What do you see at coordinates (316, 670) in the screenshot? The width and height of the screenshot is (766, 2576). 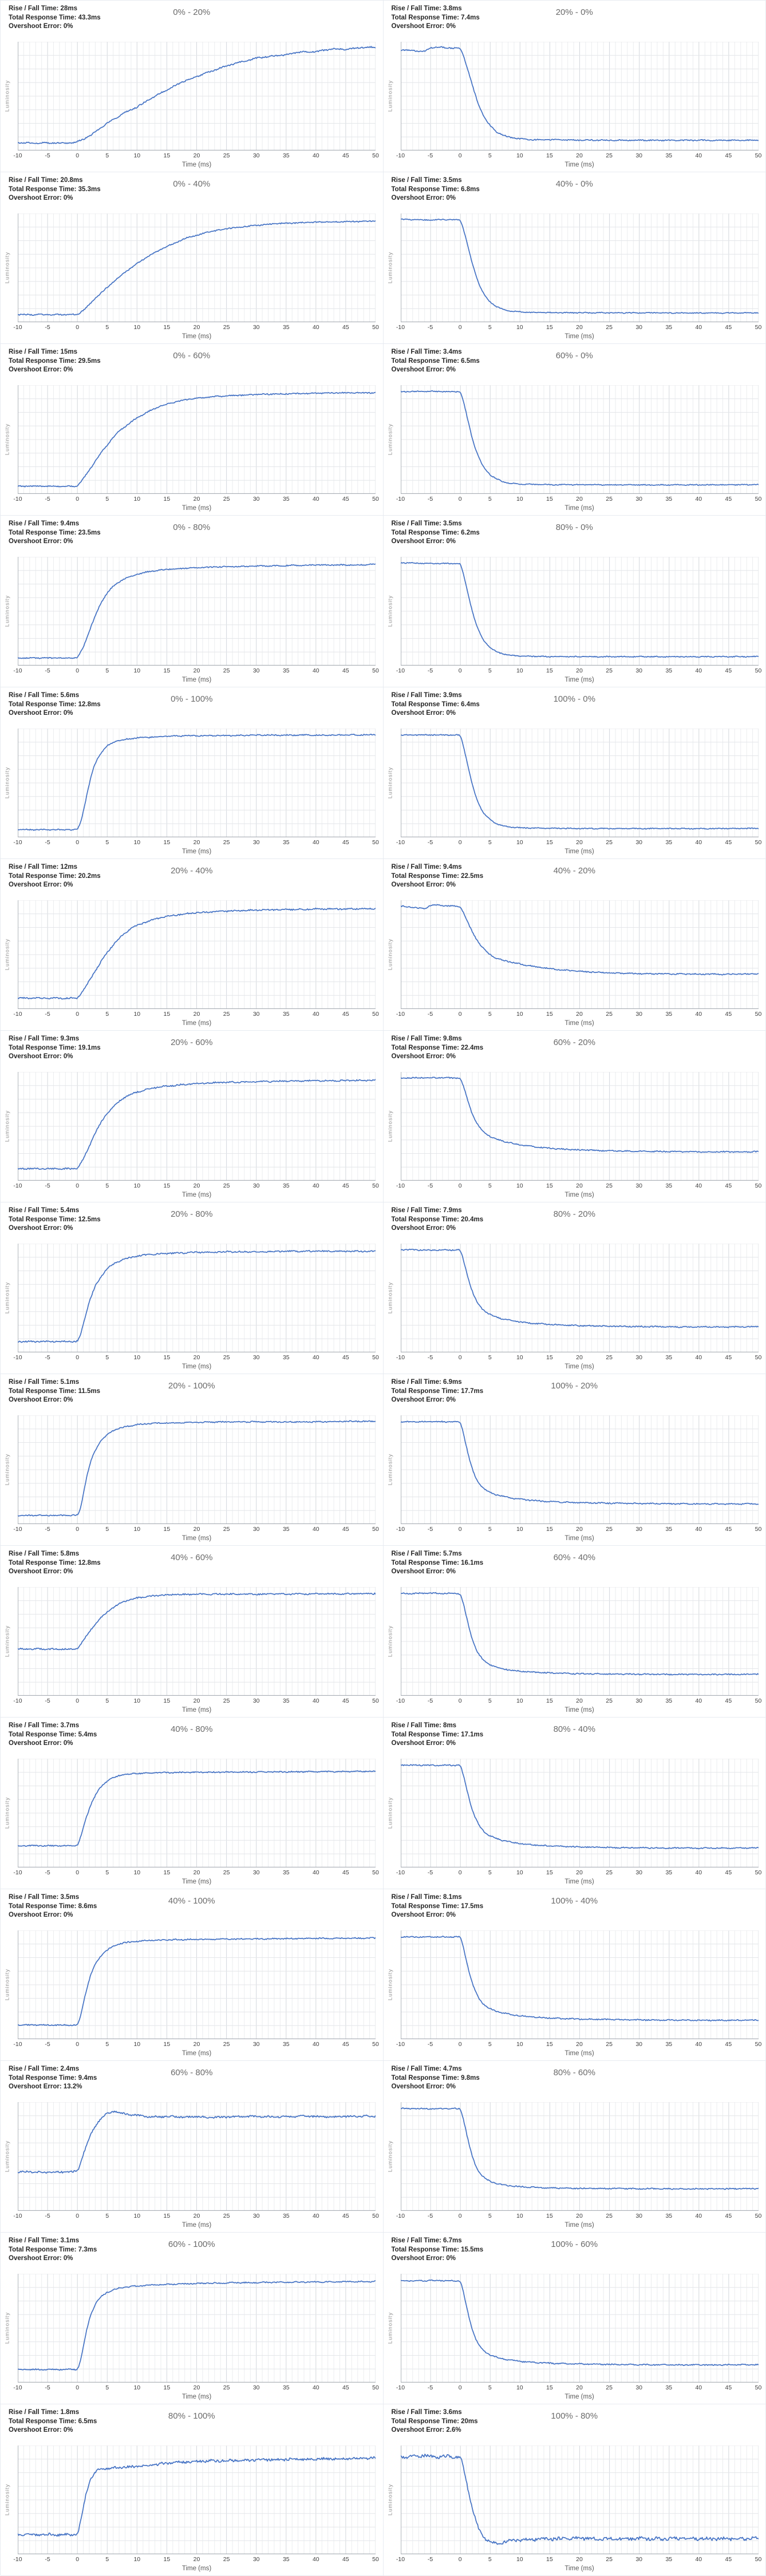 I see `x-tick-label: 40` at bounding box center [316, 670].